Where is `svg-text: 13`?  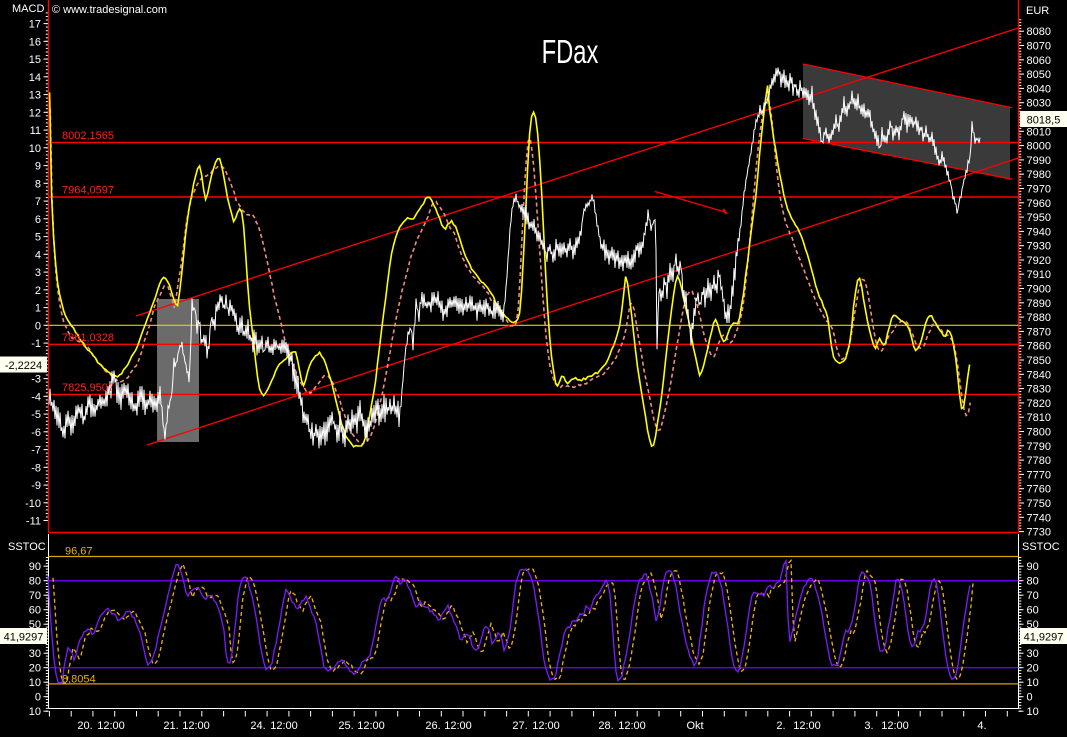
svg-text: 13 is located at coordinates (35, 96).